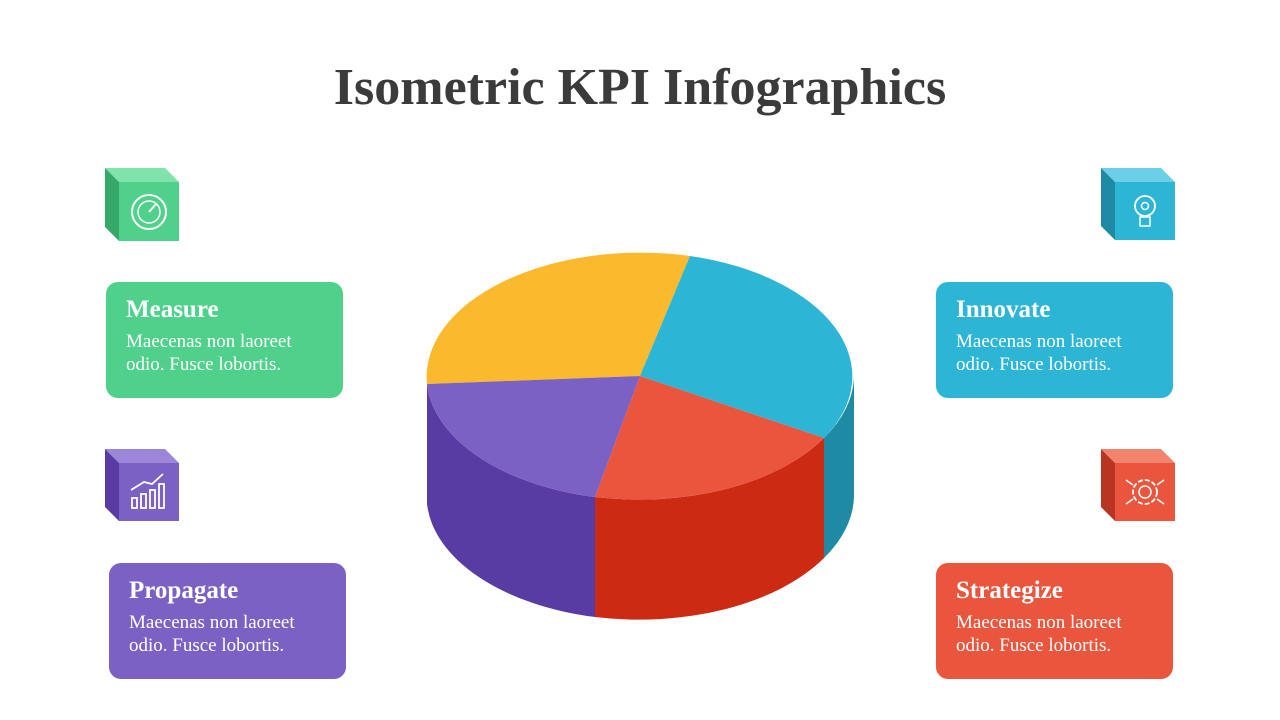 This screenshot has height=720, width=1280. What do you see at coordinates (1003, 309) in the screenshot?
I see `card-title: Innovate` at bounding box center [1003, 309].